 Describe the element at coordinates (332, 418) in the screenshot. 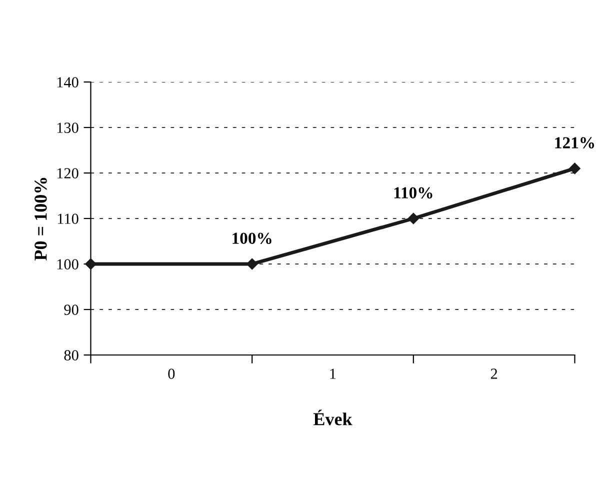

I see `x-axis-title: Évek` at that location.